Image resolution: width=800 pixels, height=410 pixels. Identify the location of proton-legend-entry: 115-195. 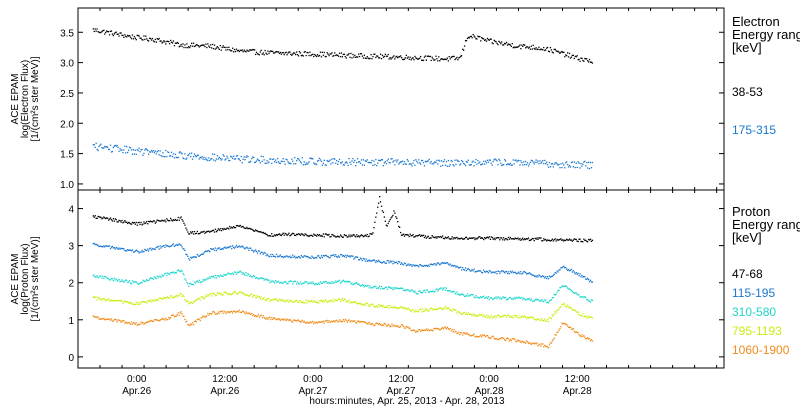
(753, 293).